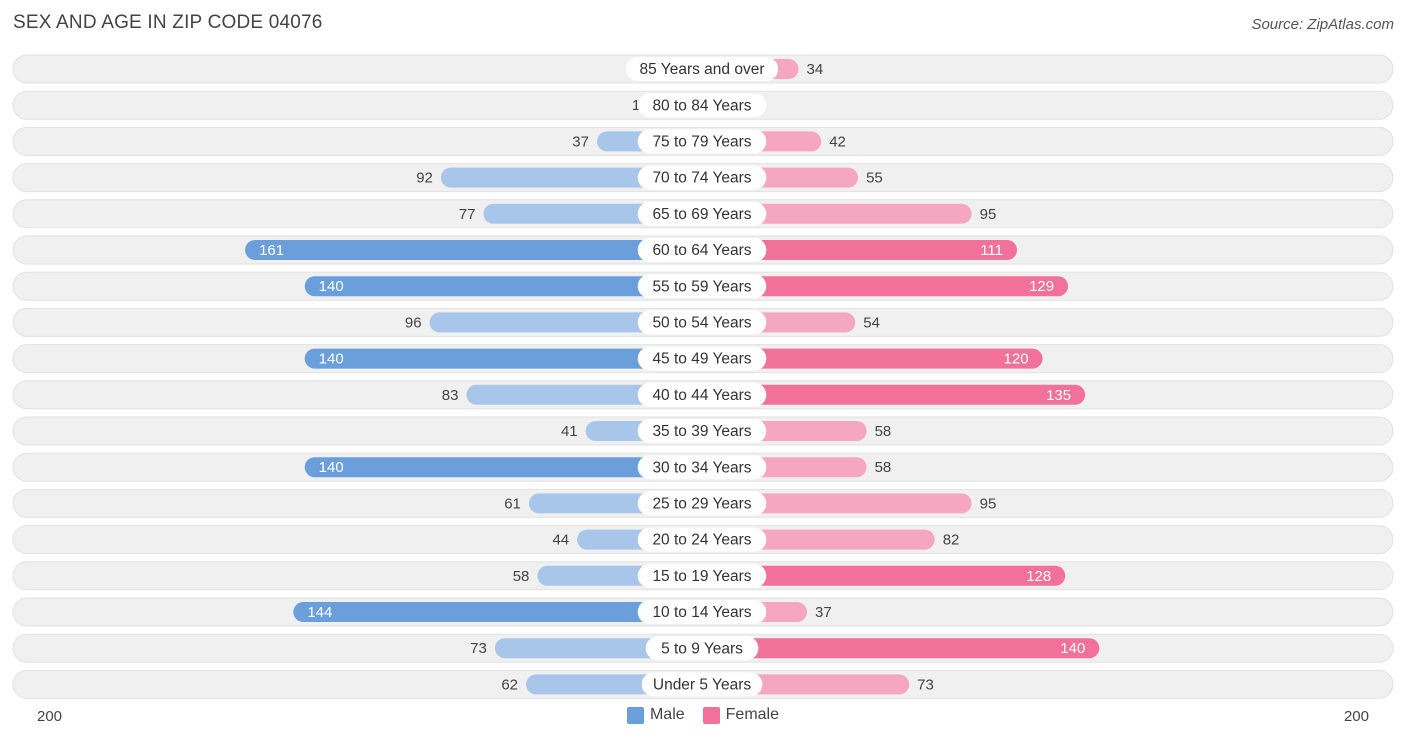  I want to click on male-value-label: 44, so click(560, 540).